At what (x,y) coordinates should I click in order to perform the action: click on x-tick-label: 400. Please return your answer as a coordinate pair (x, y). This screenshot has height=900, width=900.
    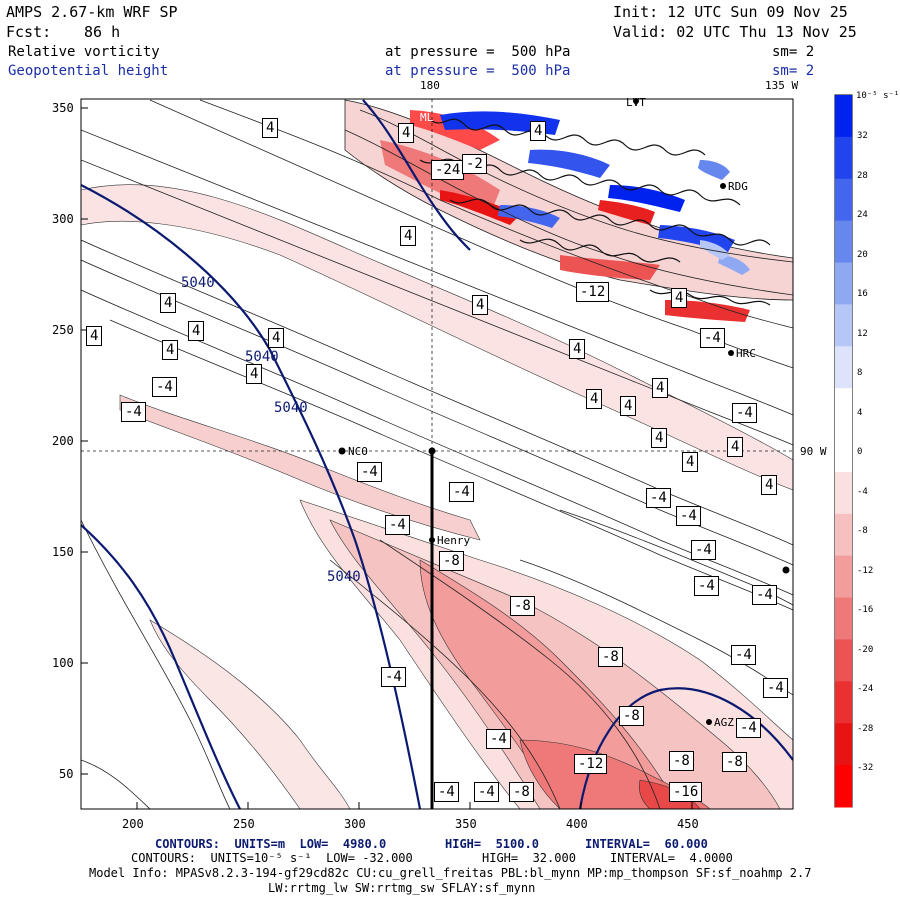
    Looking at the image, I should click on (577, 824).